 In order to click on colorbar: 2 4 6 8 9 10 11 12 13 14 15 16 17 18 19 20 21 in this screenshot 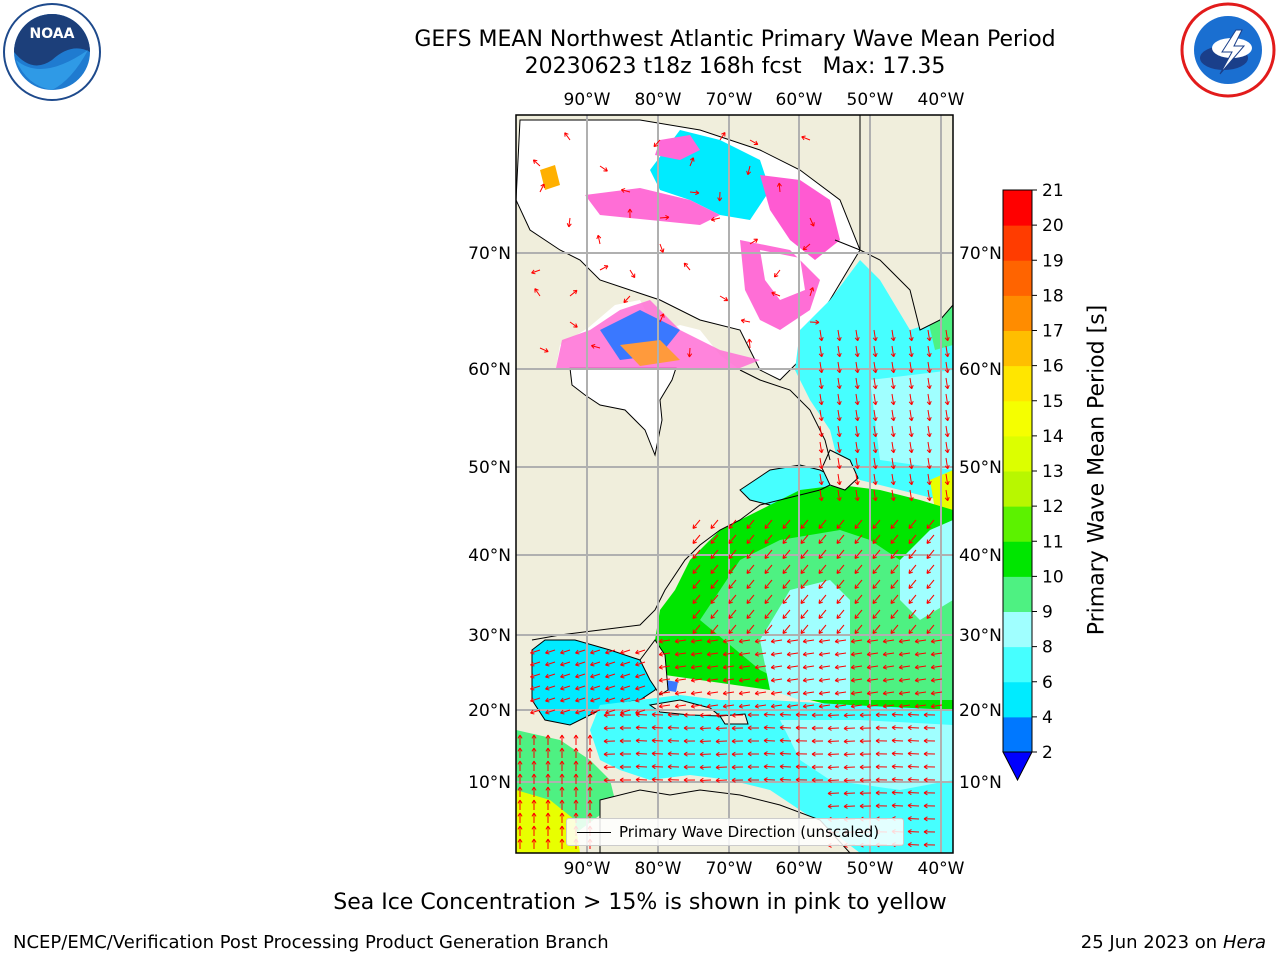, I will do `click(1033, 481)`.